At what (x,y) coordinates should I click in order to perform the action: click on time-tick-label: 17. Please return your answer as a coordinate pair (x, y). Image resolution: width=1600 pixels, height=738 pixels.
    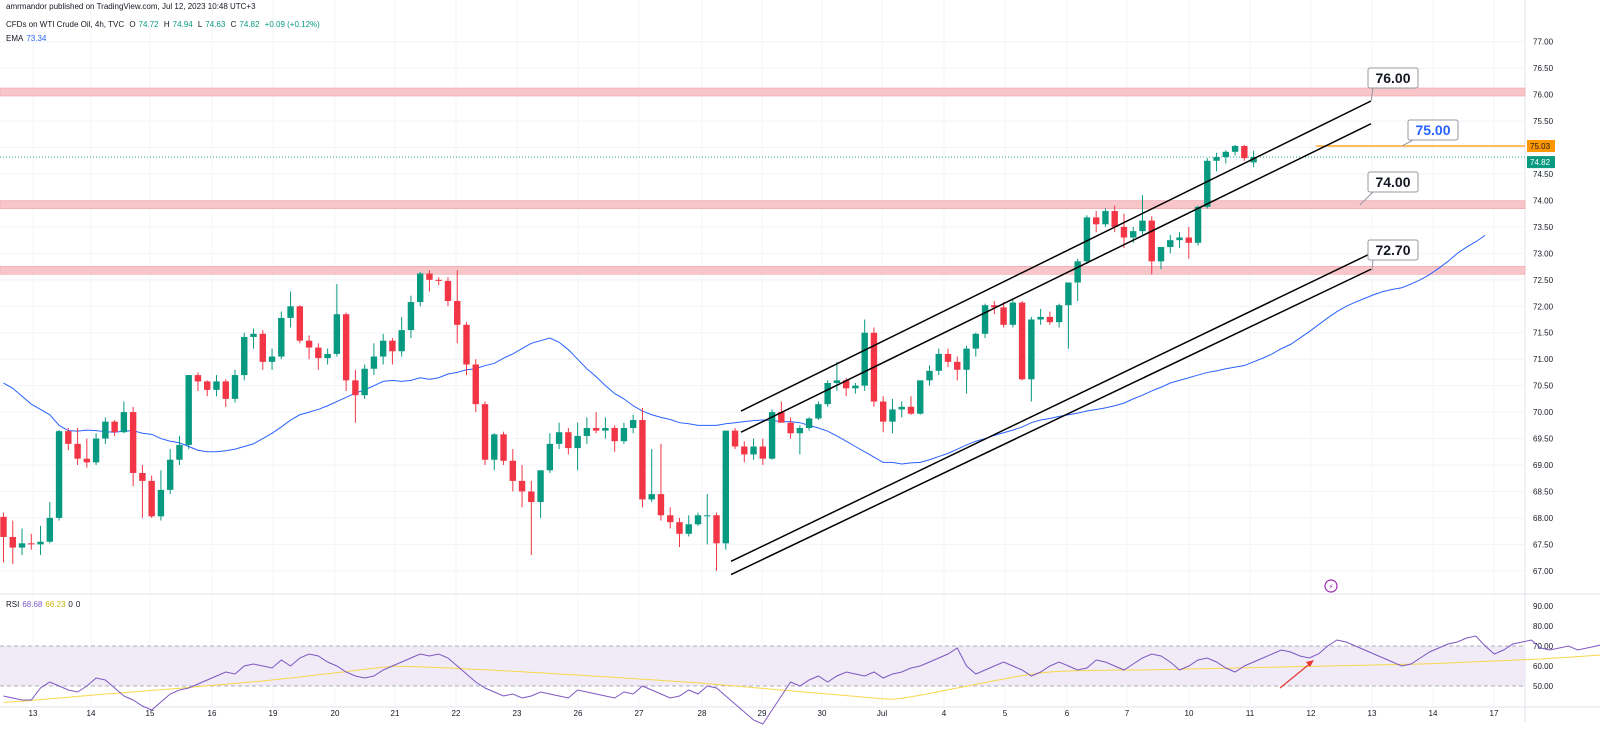
    Looking at the image, I should click on (1494, 713).